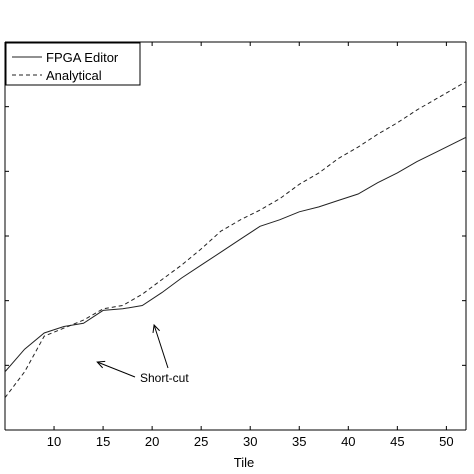  Describe the element at coordinates (82, 57) in the screenshot. I see `legend-label: FPGA Editor` at that location.